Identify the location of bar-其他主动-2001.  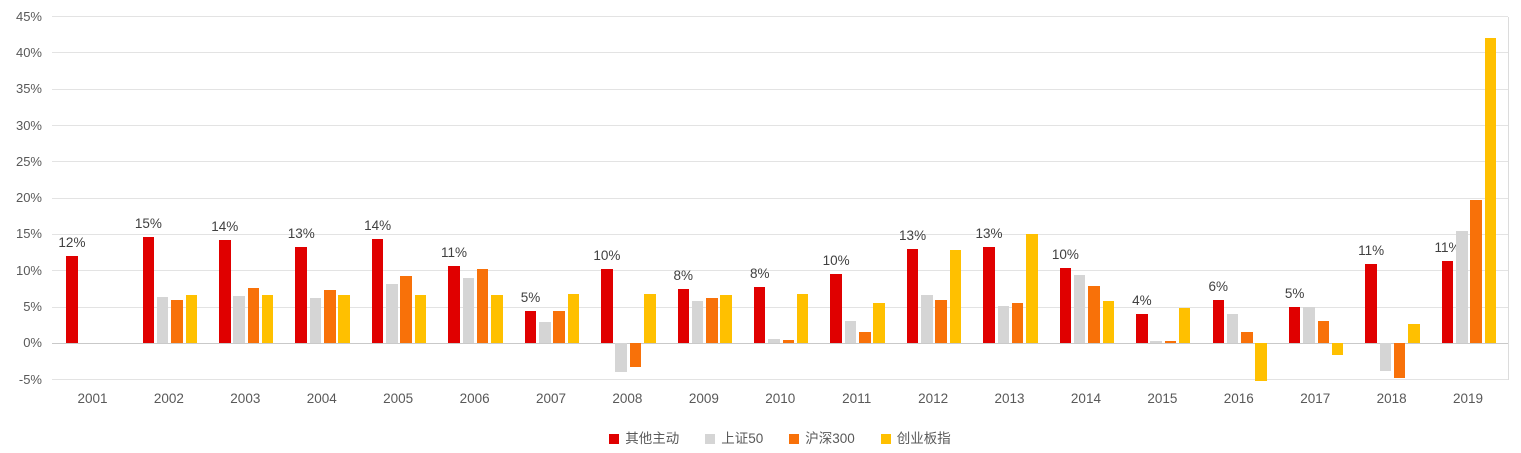
(72, 300).